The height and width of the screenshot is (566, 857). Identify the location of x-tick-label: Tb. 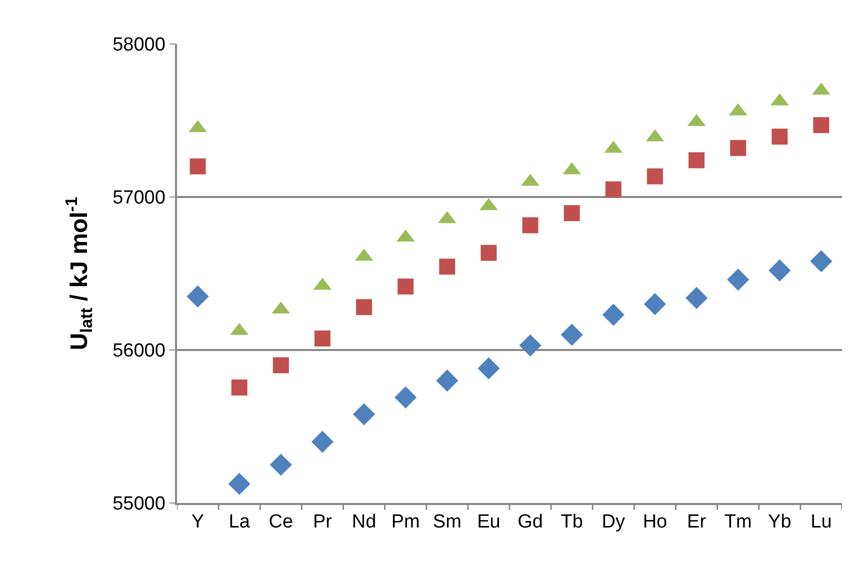
(571, 522).